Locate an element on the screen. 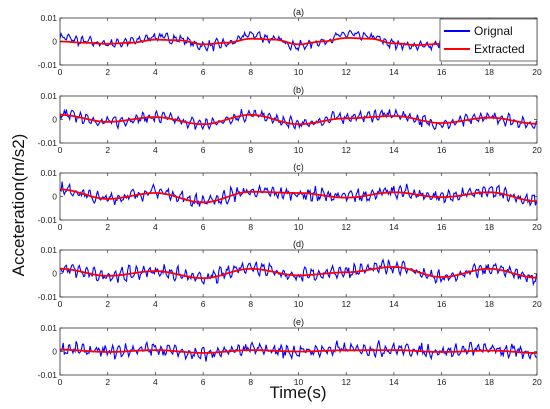 This screenshot has height=409, width=550. legend-label-orignal: Orignal is located at coordinates (493, 31).